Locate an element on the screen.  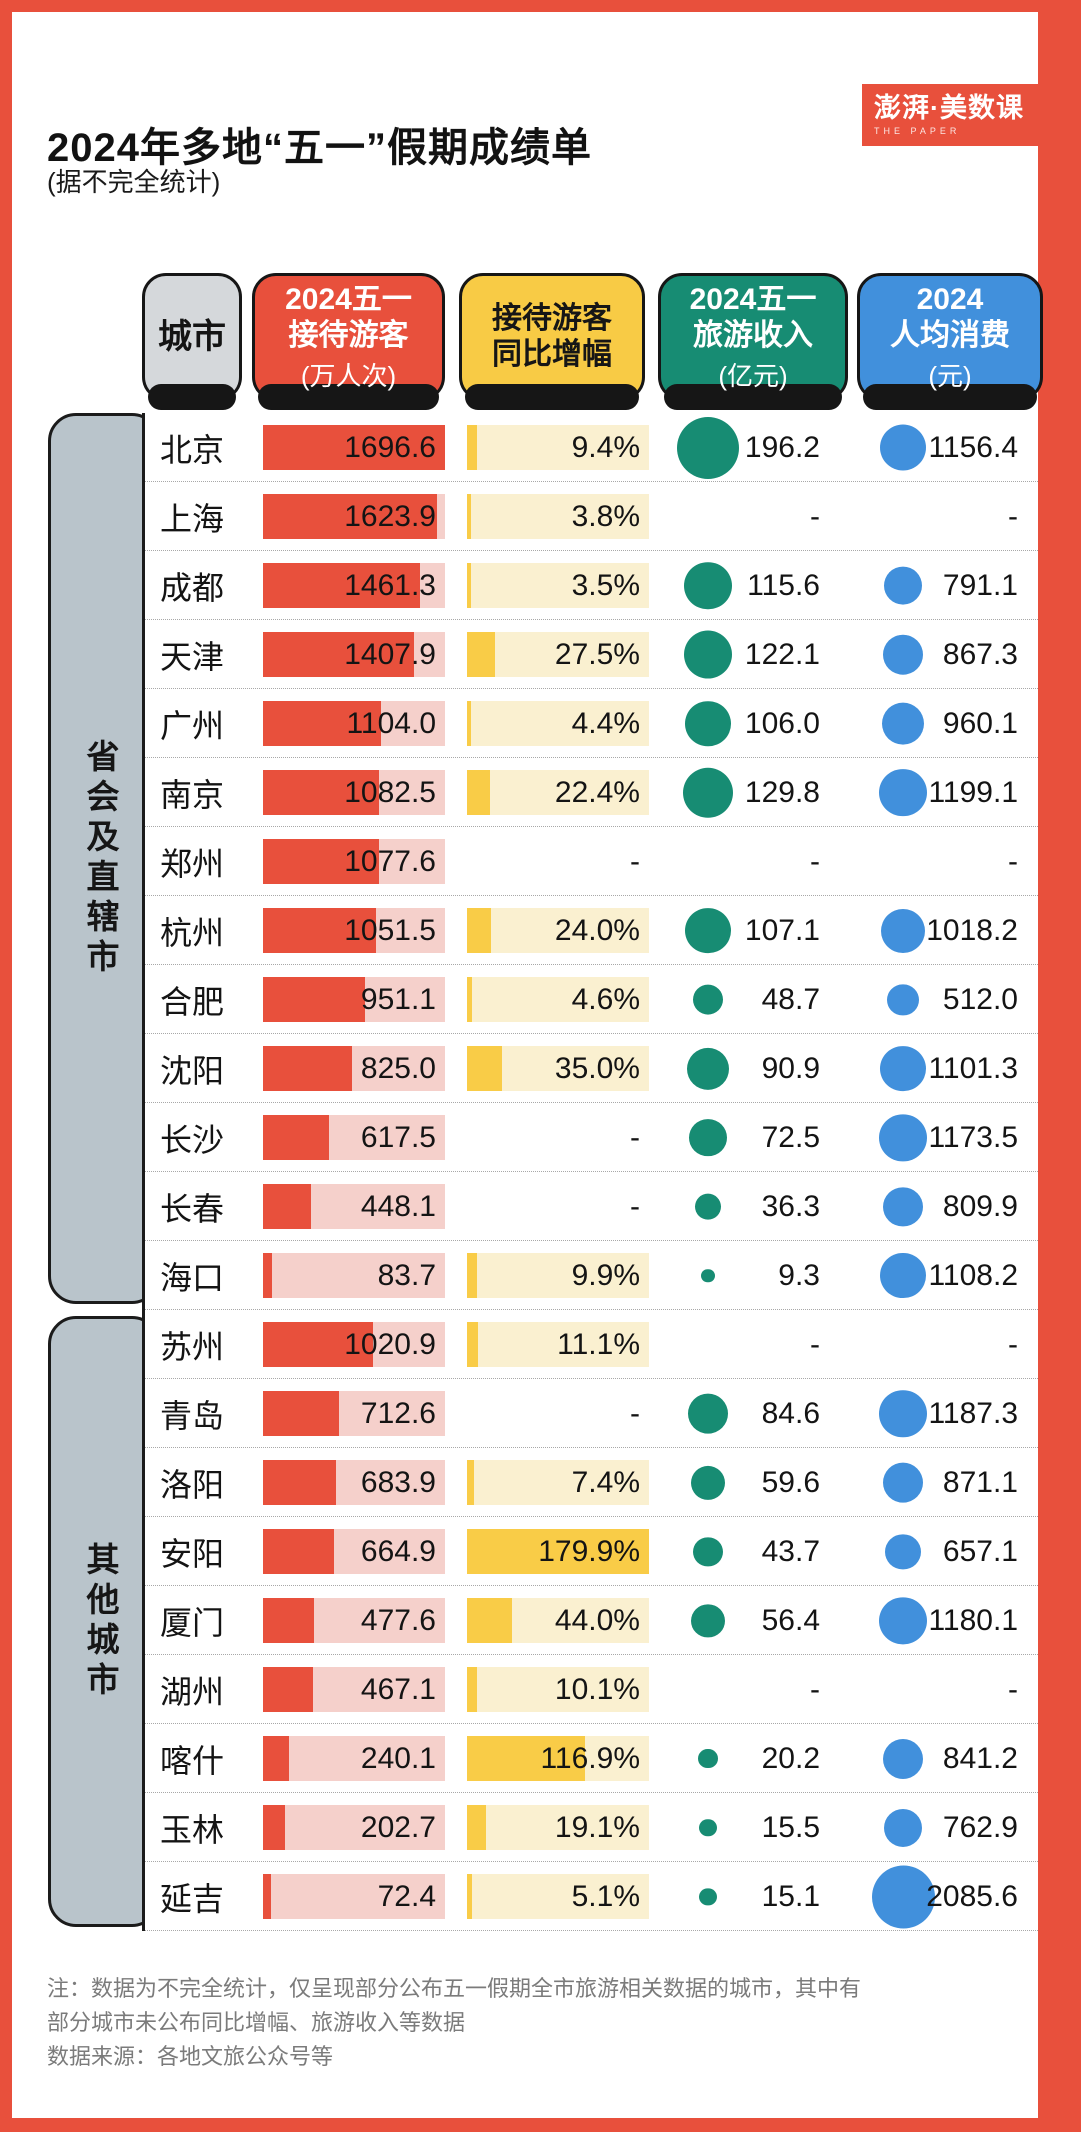
growth-value: 4.6% is located at coordinates (605, 999).